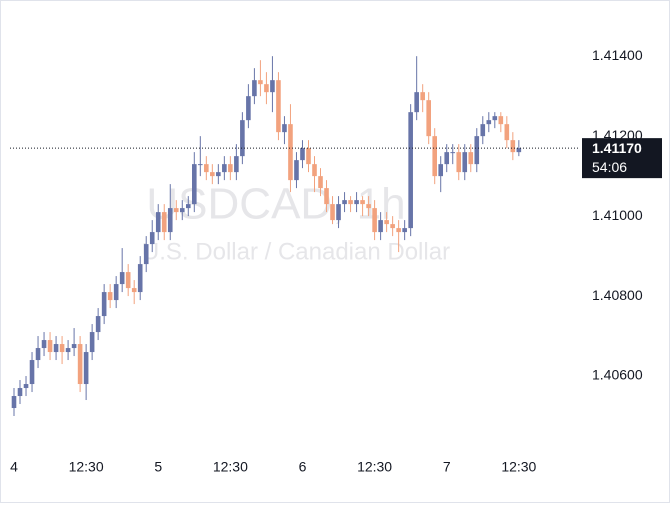 The image size is (670, 508). I want to click on y-tick-label: 1.41400, so click(617, 55).